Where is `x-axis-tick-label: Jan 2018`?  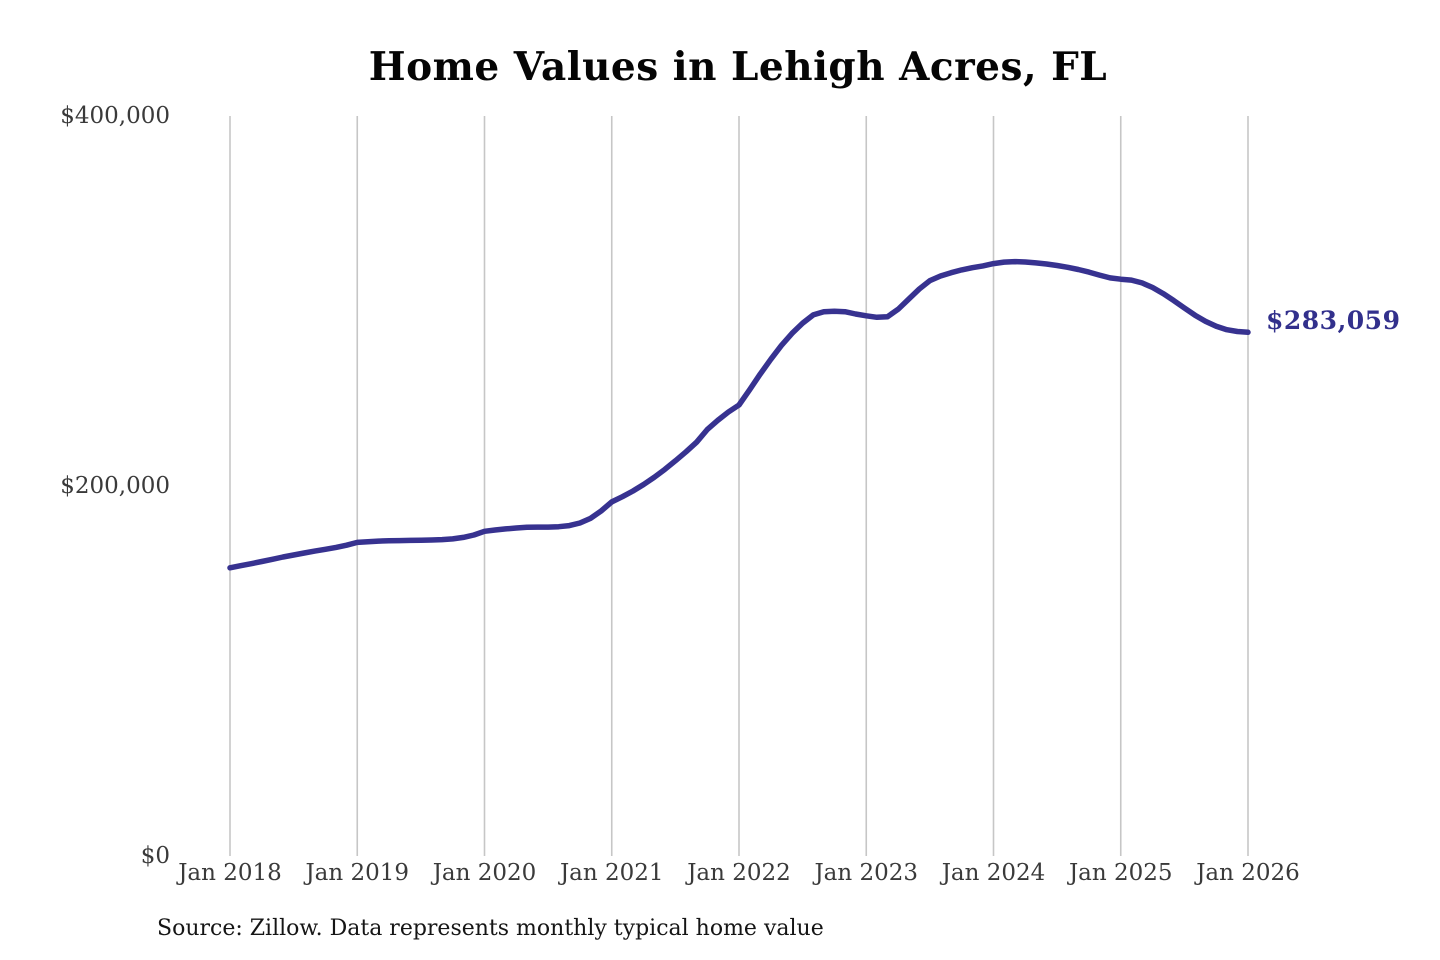 x-axis-tick-label: Jan 2018 is located at coordinates (230, 873).